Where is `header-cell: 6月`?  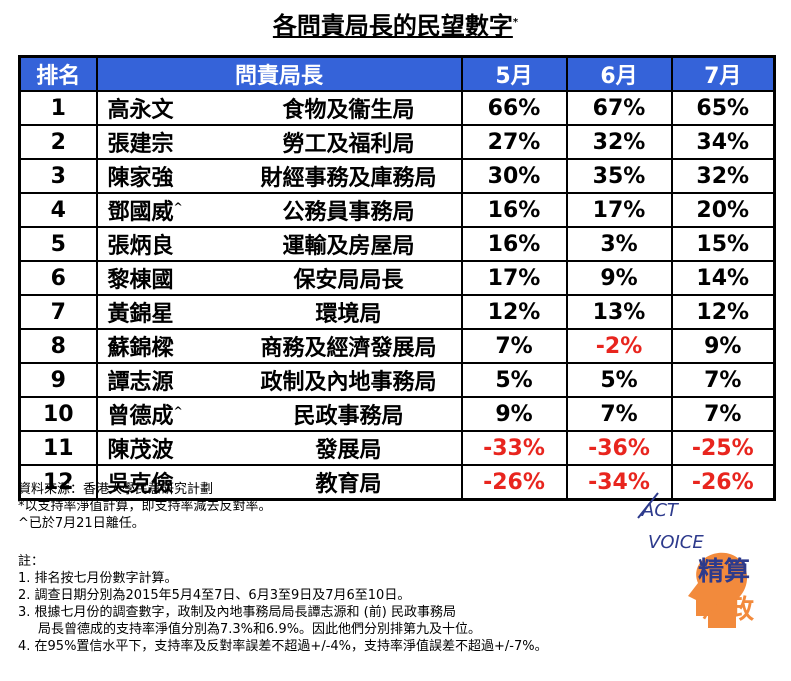 header-cell: 6月 is located at coordinates (619, 73).